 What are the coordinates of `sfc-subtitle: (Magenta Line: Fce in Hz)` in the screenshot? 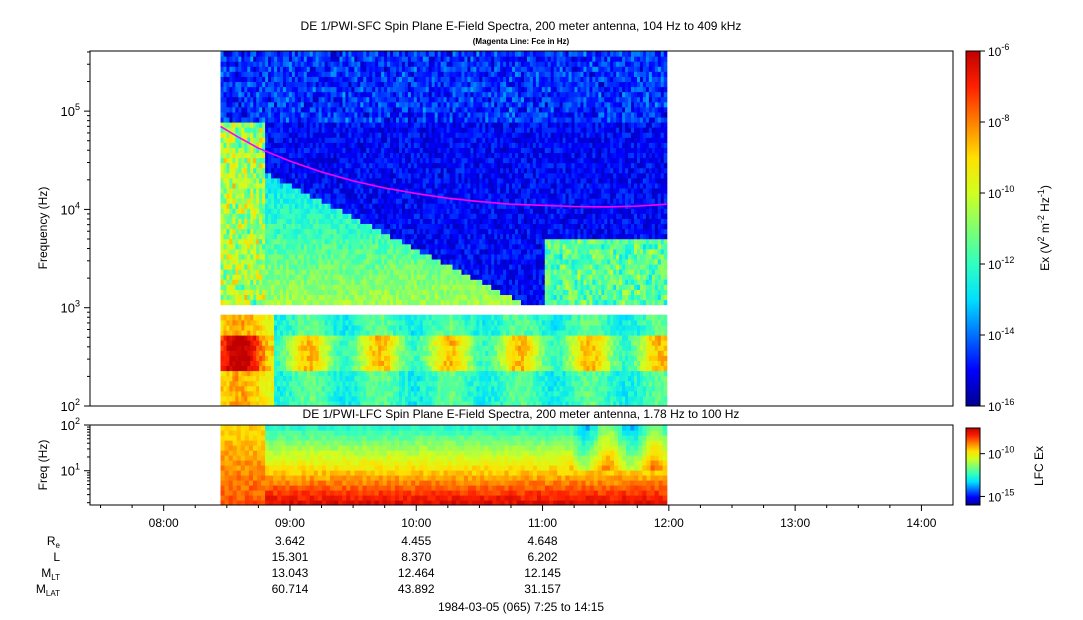 It's located at (521, 41).